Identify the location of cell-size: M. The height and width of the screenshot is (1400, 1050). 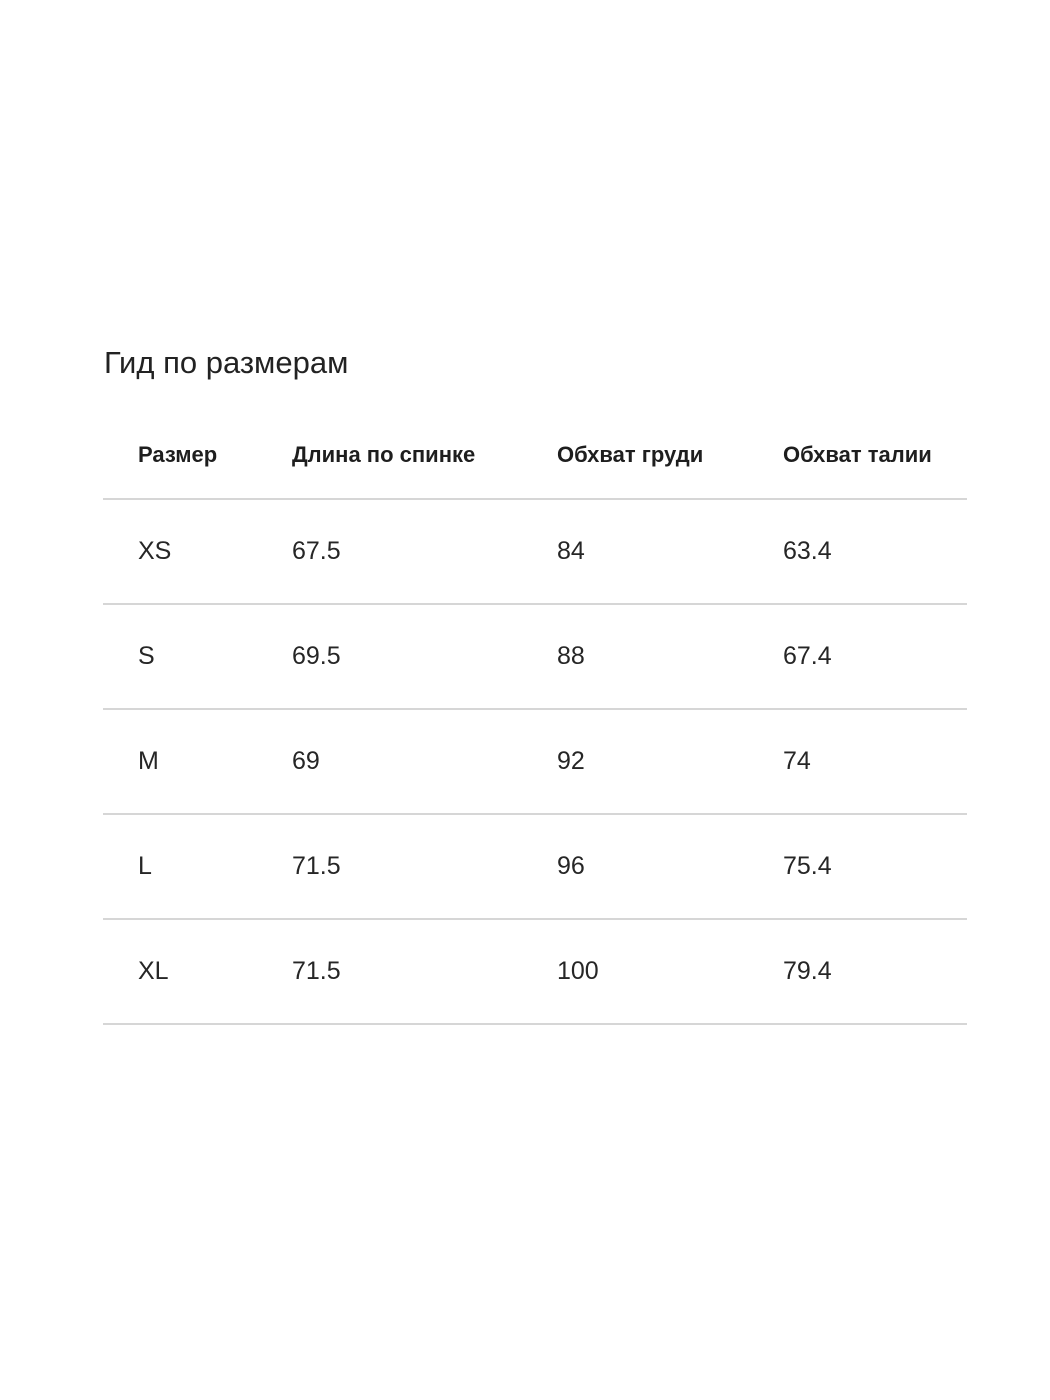
(197, 762).